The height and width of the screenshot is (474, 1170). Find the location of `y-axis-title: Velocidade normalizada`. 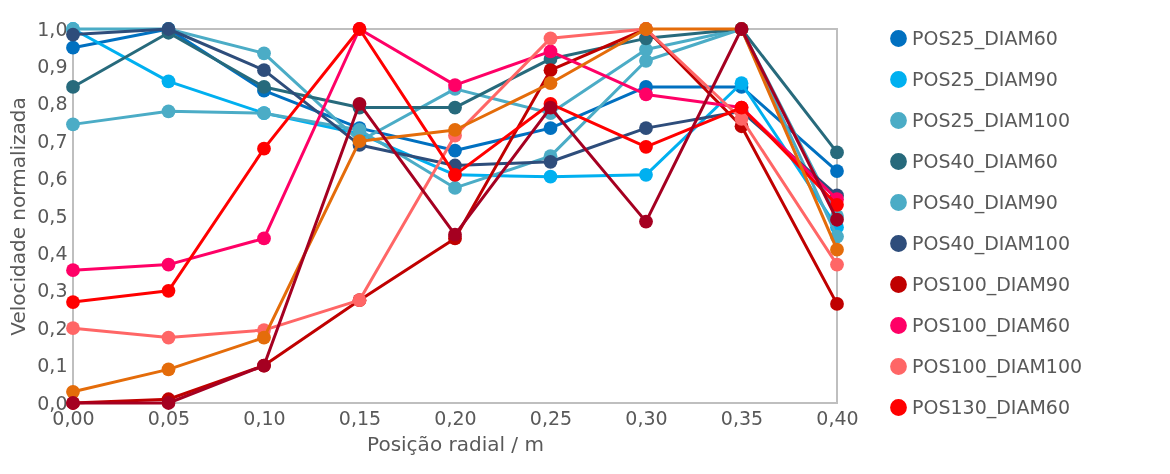

y-axis-title: Velocidade normalizada is located at coordinates (18, 216).